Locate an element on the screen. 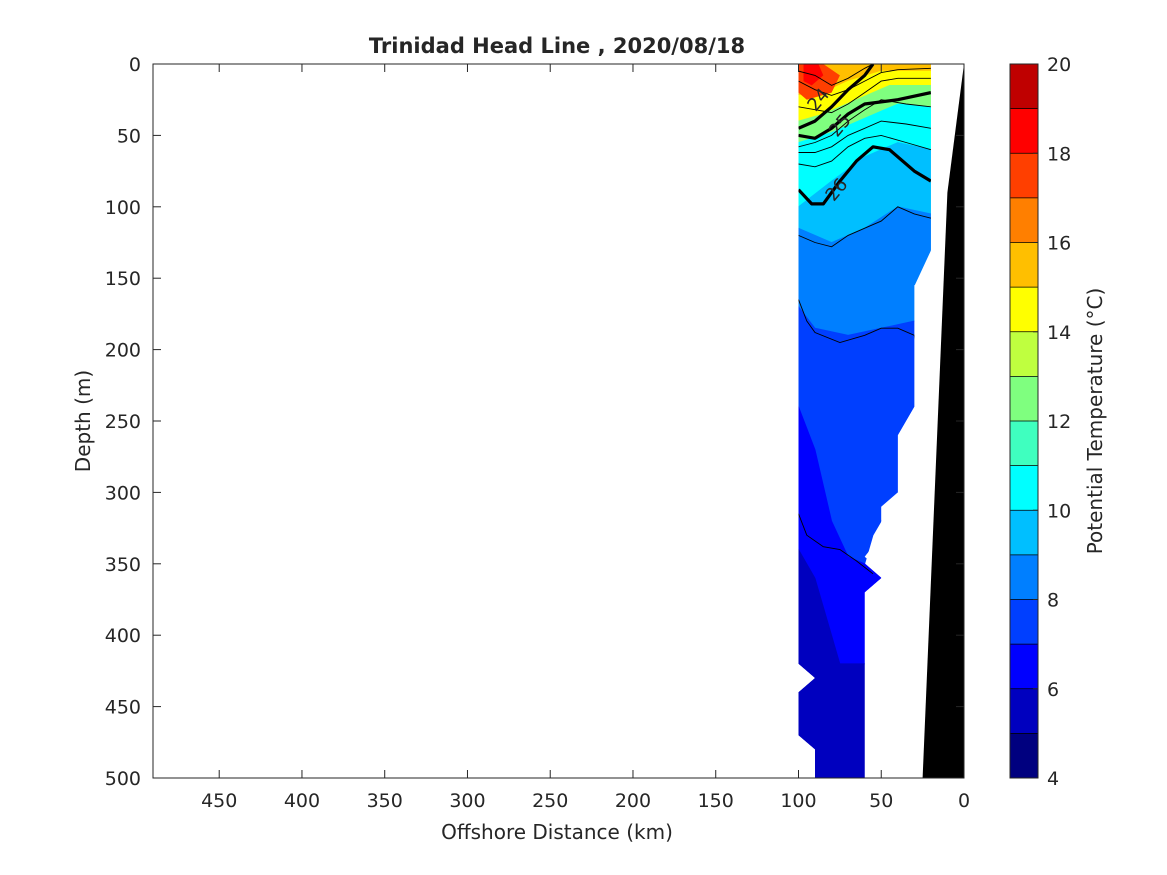  x-tick-label: 150 is located at coordinates (716, 801).